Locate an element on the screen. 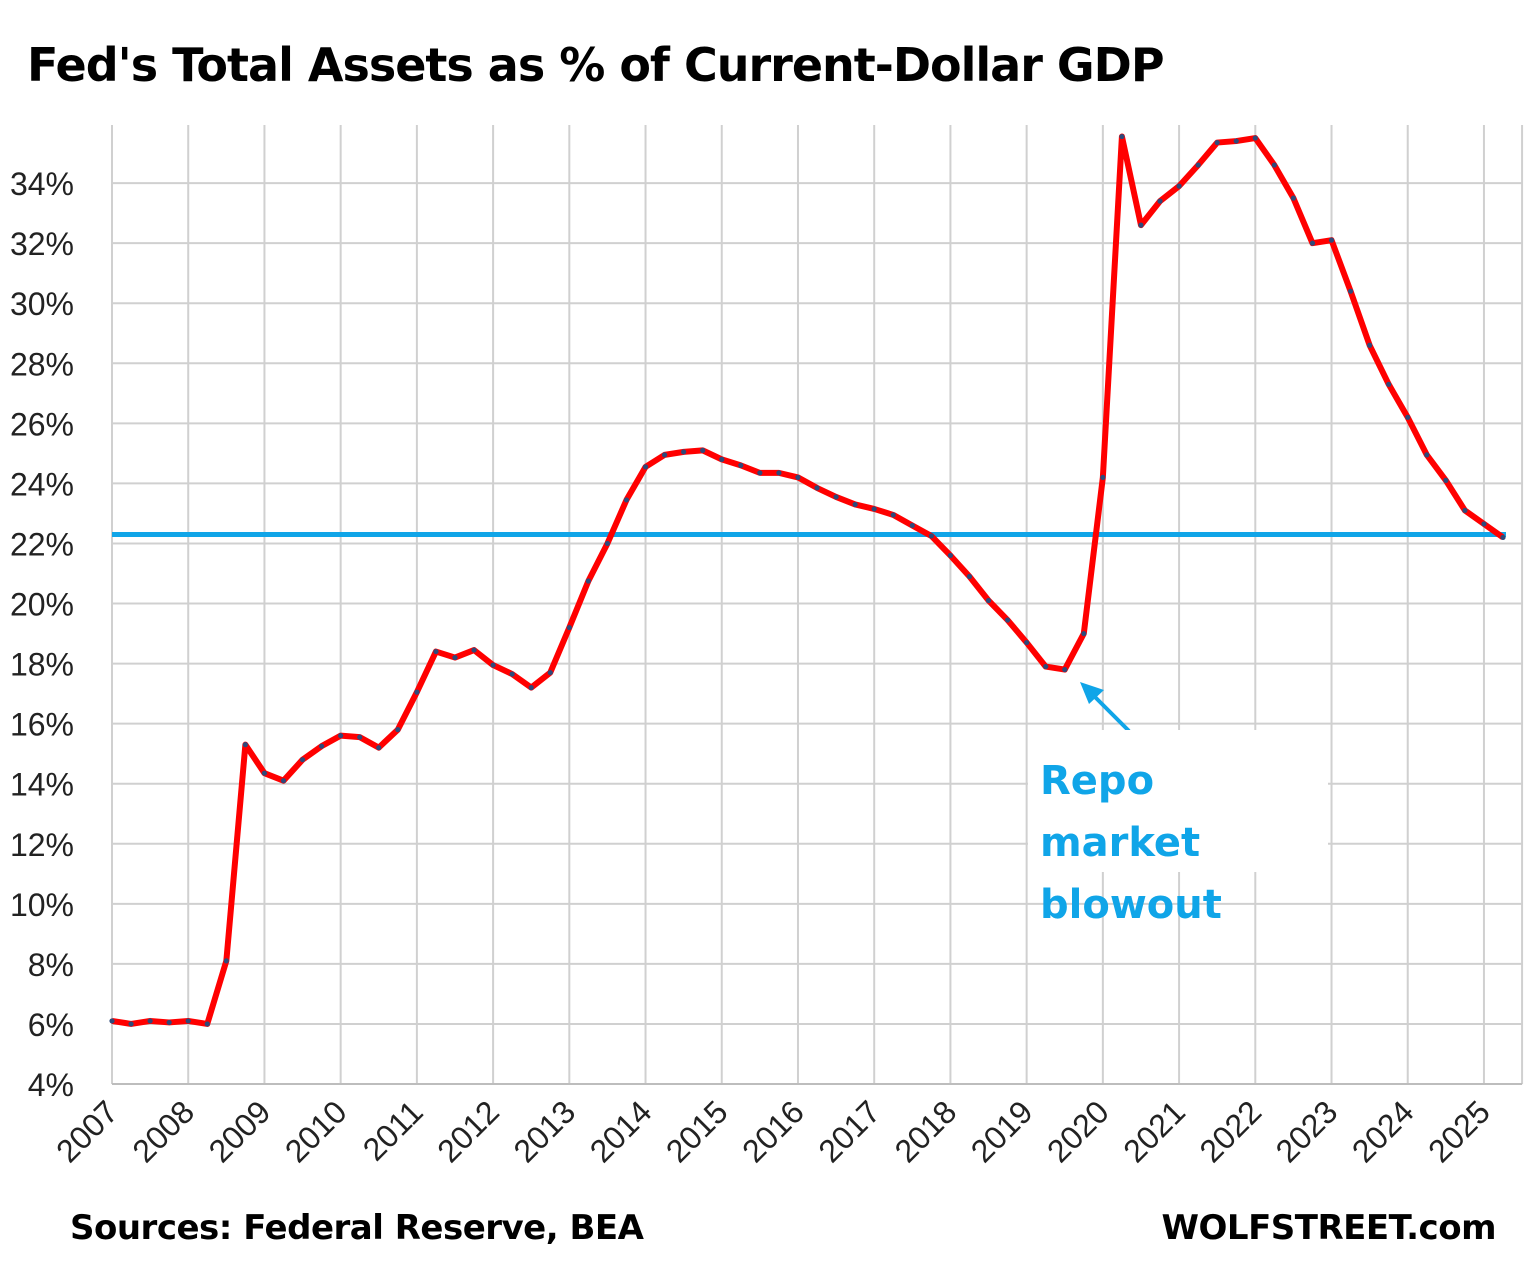  x-tick-label: 2021 is located at coordinates (1154, 1131).